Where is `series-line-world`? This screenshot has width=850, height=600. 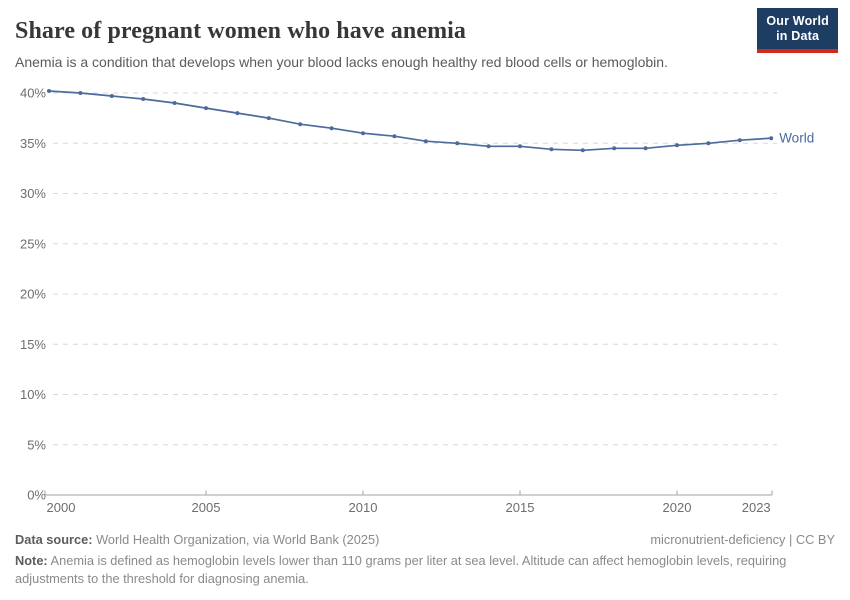 series-line-world is located at coordinates (410, 121).